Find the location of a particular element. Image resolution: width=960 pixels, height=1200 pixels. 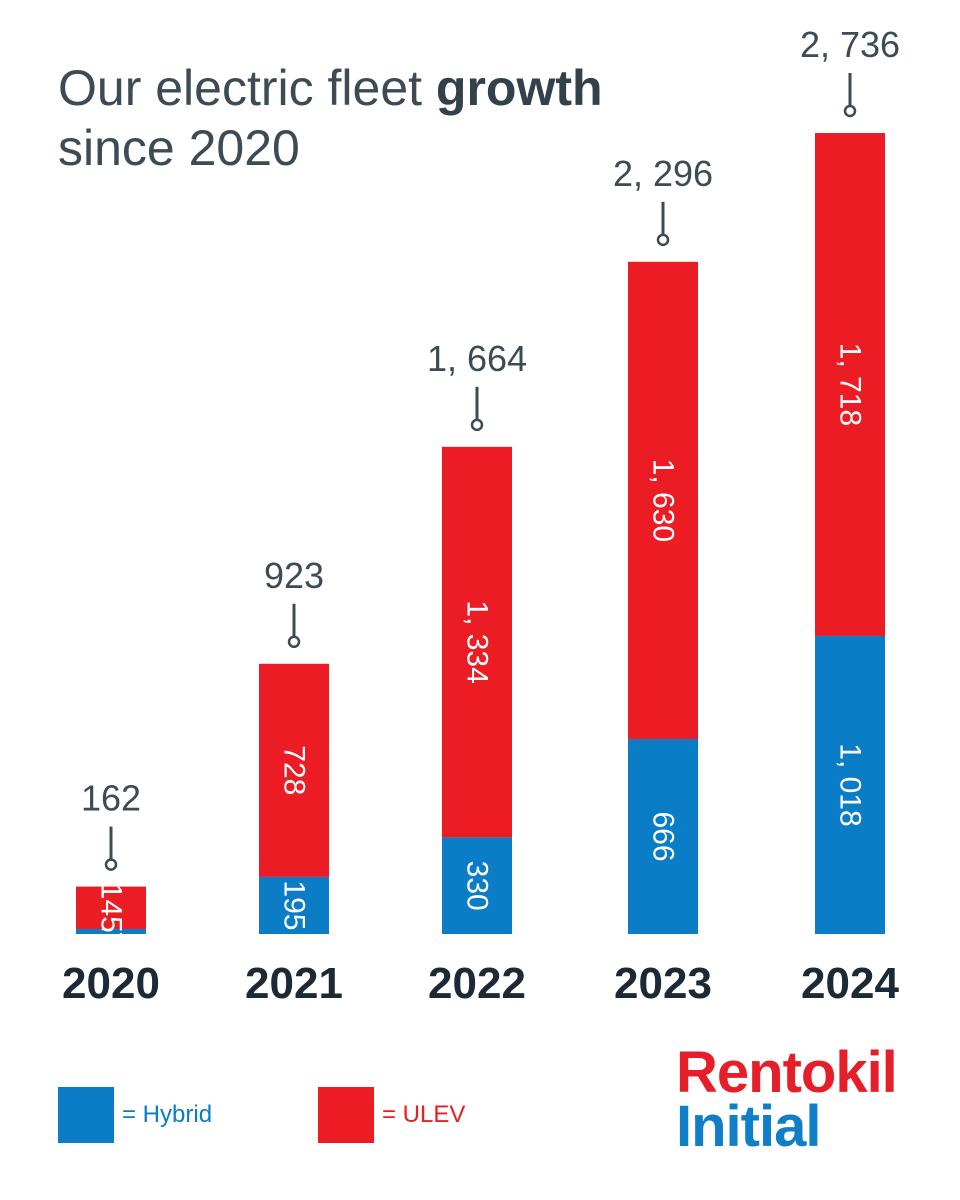

segment-label-hybrid-2024: 1, 018 is located at coordinates (850, 784).